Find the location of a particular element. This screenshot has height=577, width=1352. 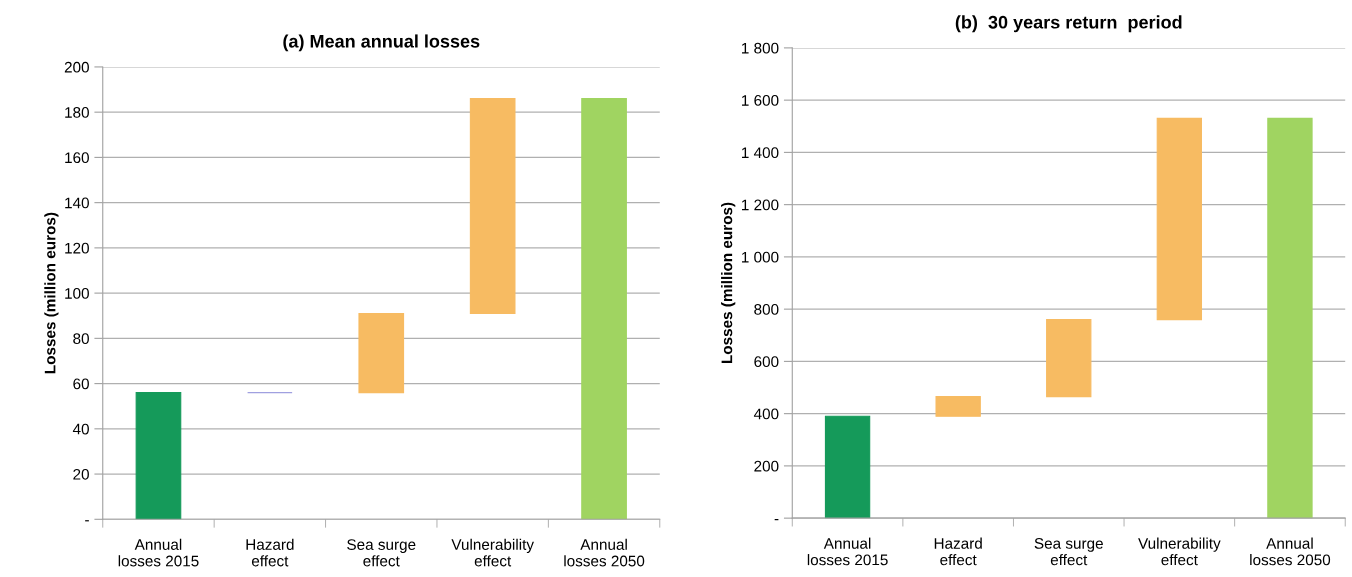

y-tick-label: 60 is located at coordinates (81, 384).